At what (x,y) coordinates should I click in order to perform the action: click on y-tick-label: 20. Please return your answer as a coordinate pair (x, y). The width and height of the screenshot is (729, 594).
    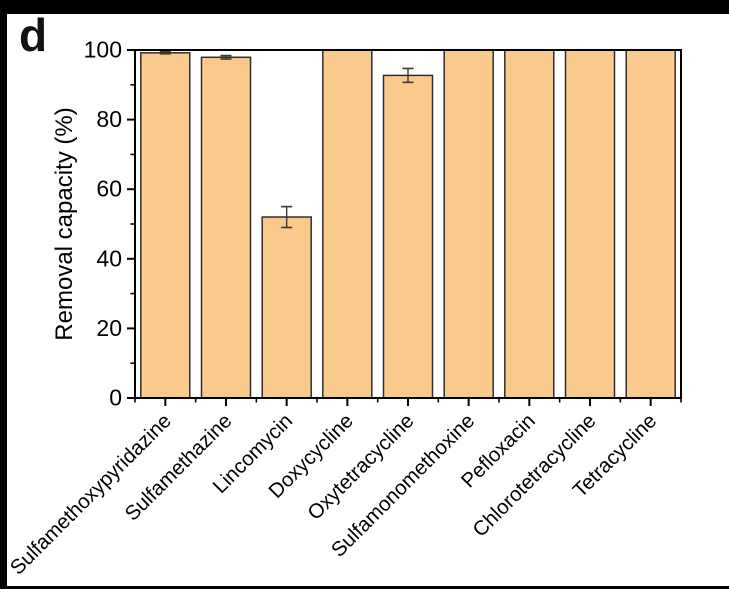
    Looking at the image, I should click on (109, 328).